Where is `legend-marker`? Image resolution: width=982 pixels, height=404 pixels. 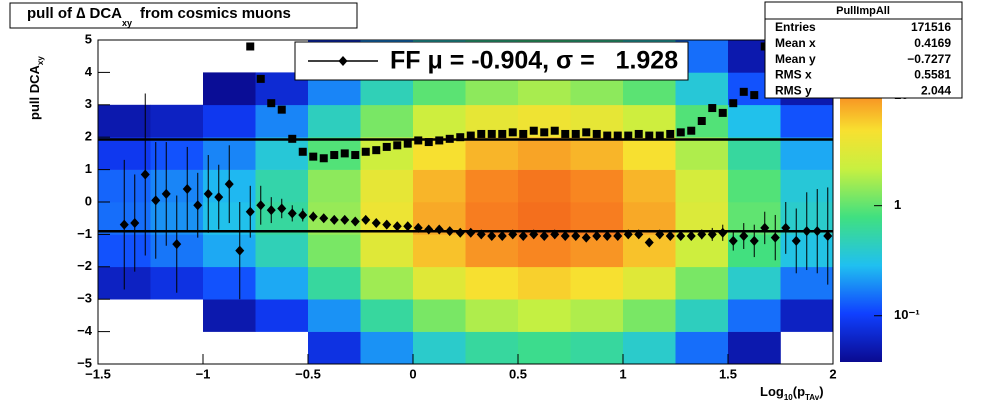 legend-marker is located at coordinates (343, 61).